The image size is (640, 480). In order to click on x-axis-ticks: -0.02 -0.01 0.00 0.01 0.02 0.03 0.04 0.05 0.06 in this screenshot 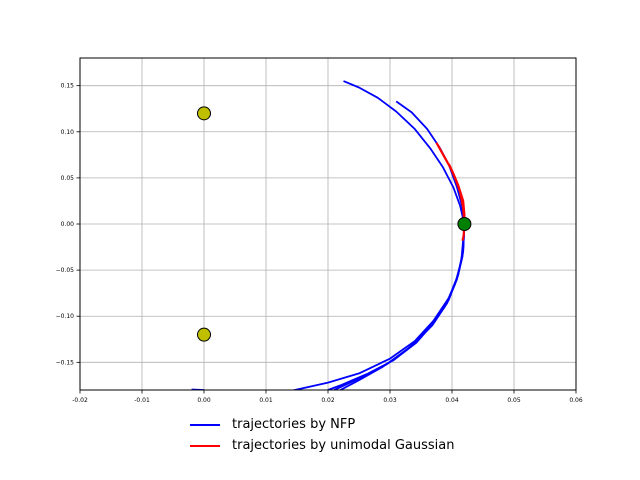, I will do `click(327, 397)`.